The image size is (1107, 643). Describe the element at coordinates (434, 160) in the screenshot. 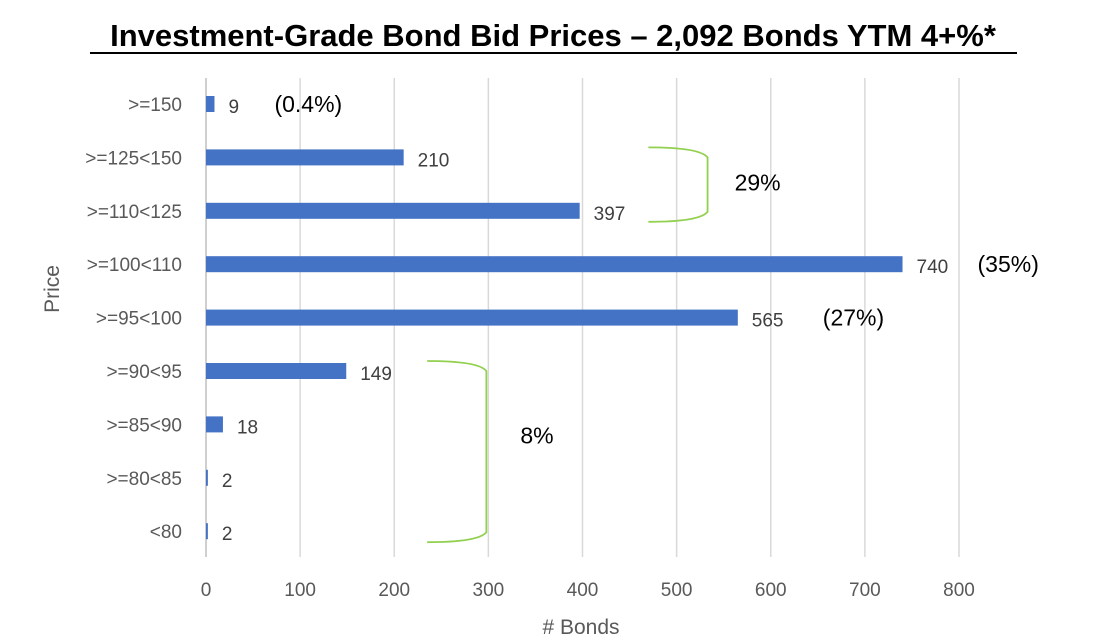

I see `data-label: 210` at that location.